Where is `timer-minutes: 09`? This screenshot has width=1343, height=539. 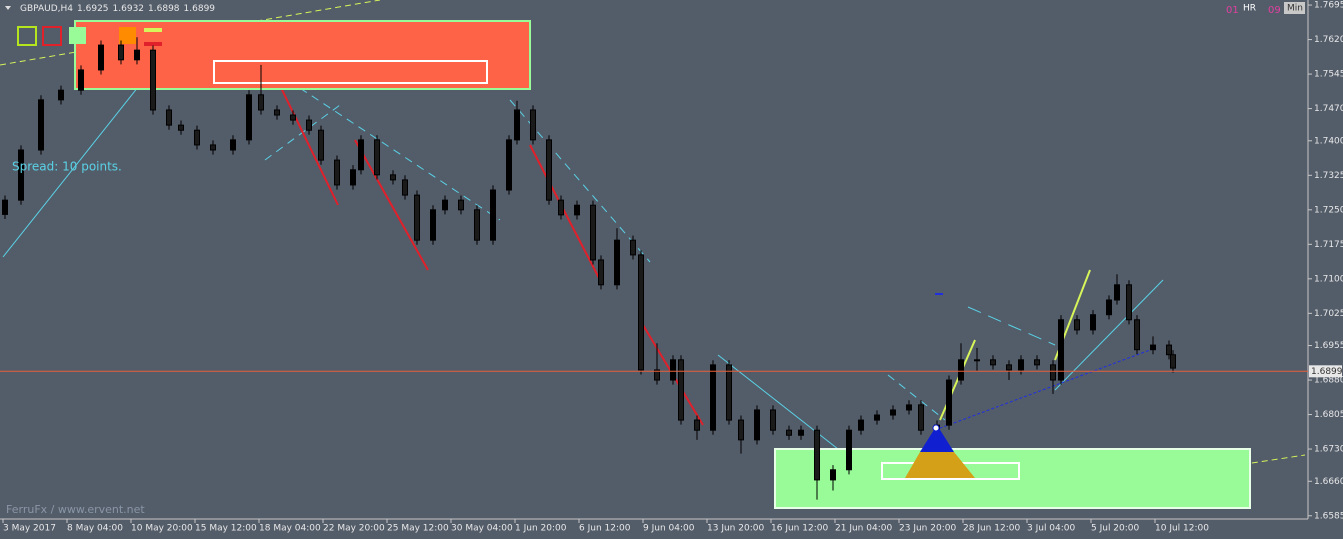
timer-minutes: 09 is located at coordinates (1274, 10).